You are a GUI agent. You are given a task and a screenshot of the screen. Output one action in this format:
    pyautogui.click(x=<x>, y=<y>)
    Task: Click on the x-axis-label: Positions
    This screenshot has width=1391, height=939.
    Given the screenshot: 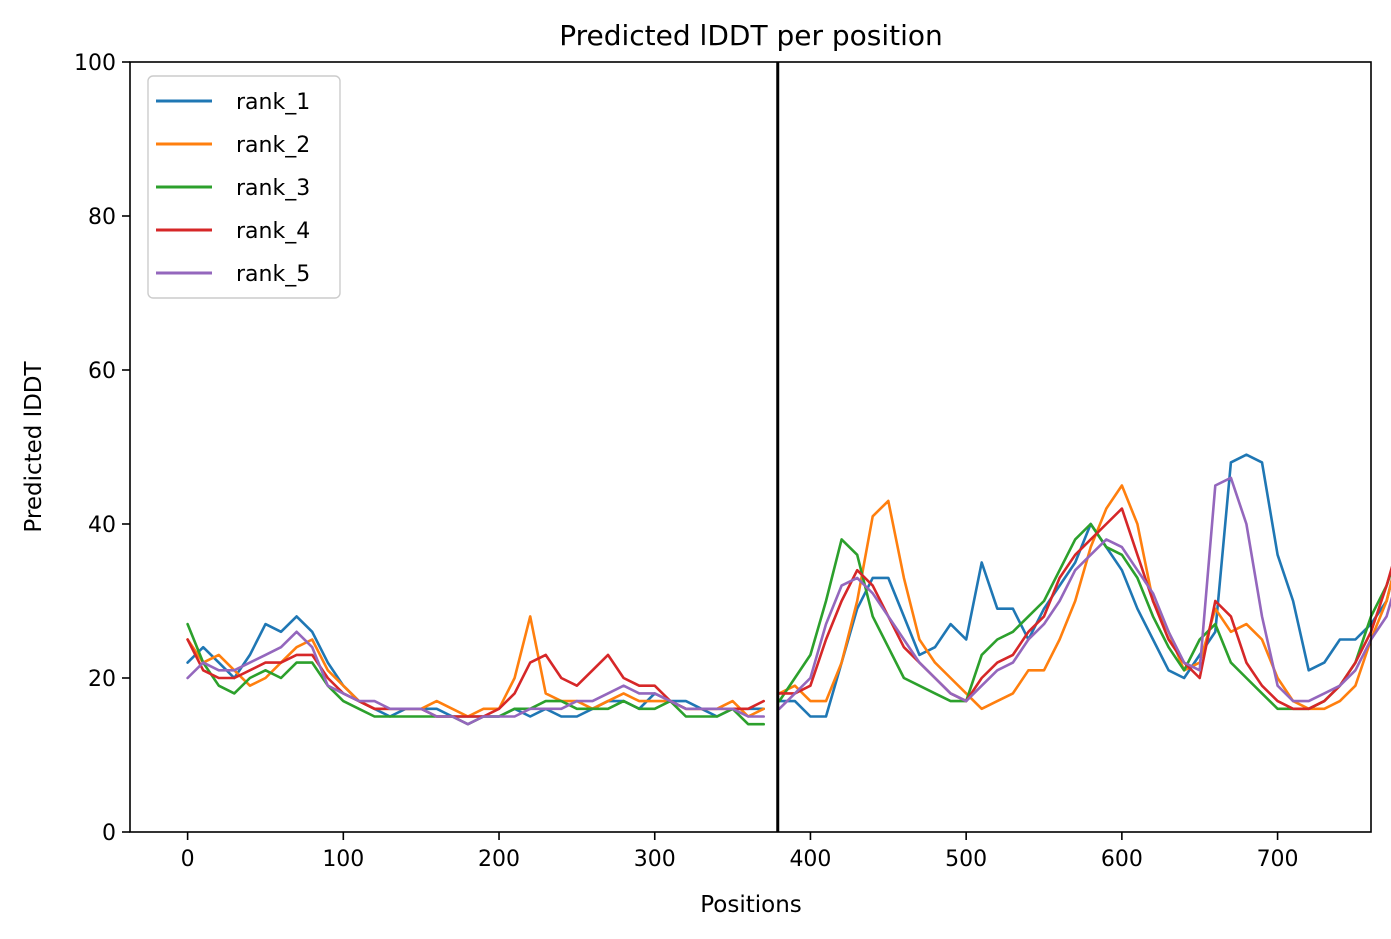 What is the action you would take?
    pyautogui.click(x=751, y=905)
    